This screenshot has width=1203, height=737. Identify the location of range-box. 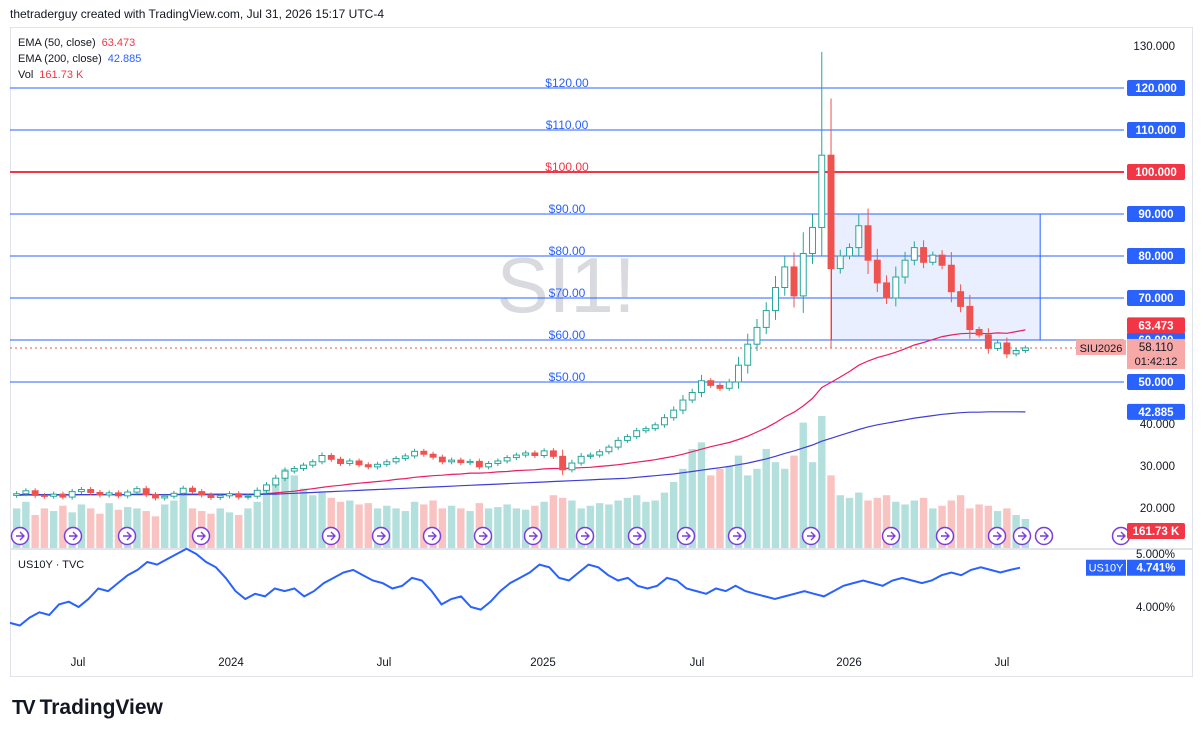
(935, 277).